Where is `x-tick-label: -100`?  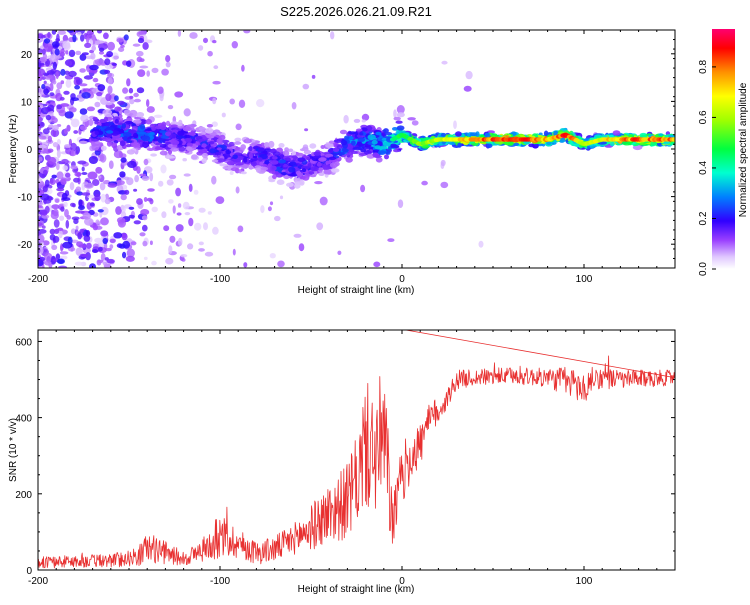 x-tick-label: -100 is located at coordinates (220, 279).